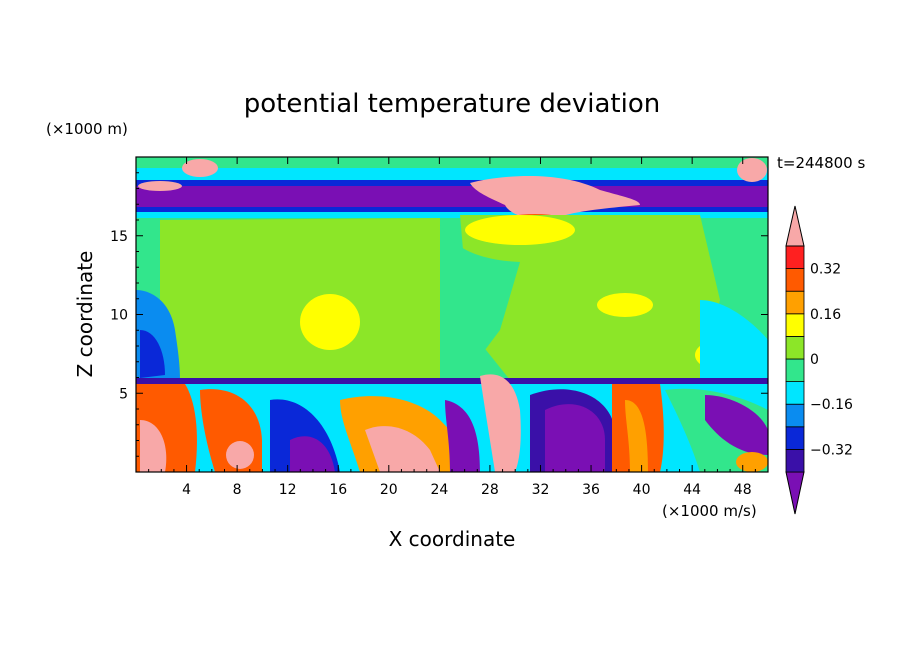 The width and height of the screenshot is (904, 654). What do you see at coordinates (831, 405) in the screenshot?
I see `colorbar-label: −0.16` at bounding box center [831, 405].